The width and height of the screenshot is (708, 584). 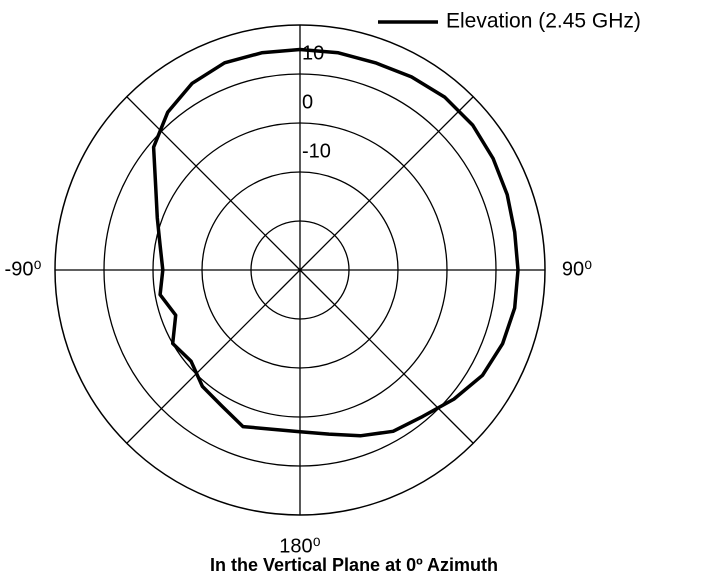 I want to click on angle-label: -90⁰, so click(x=23, y=269).